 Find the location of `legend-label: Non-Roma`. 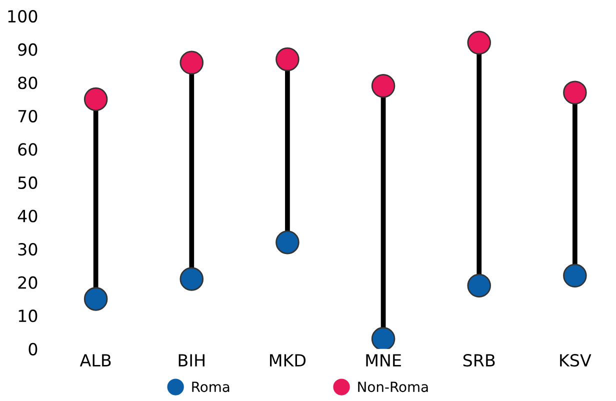

legend-label: Non-Roma is located at coordinates (393, 387).